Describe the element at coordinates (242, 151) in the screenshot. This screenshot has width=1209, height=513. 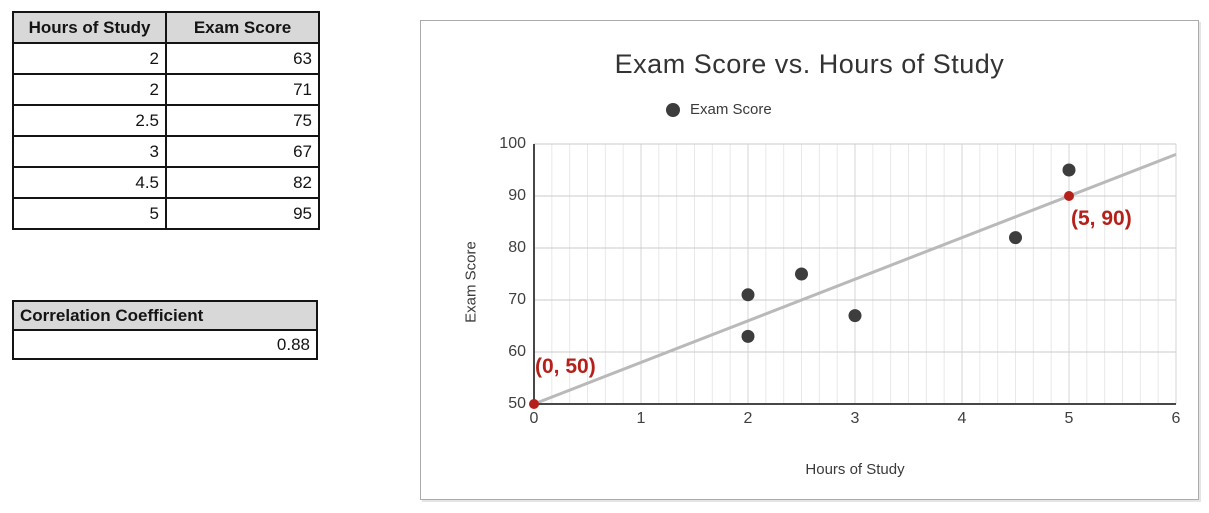
I see `table-cell: 67` at that location.